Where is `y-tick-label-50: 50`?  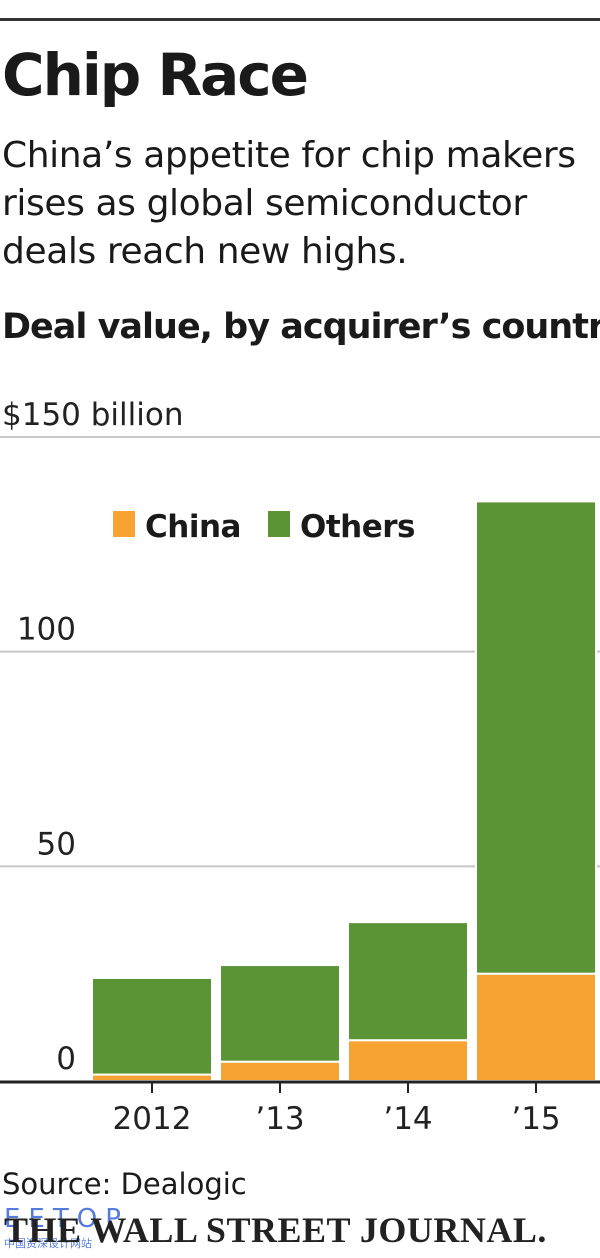 y-tick-label-50: 50 is located at coordinates (56, 844).